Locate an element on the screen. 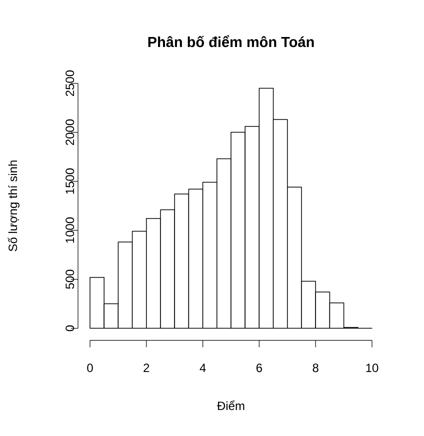 The image size is (424, 436). x-tick-label: 2 is located at coordinates (147, 368).